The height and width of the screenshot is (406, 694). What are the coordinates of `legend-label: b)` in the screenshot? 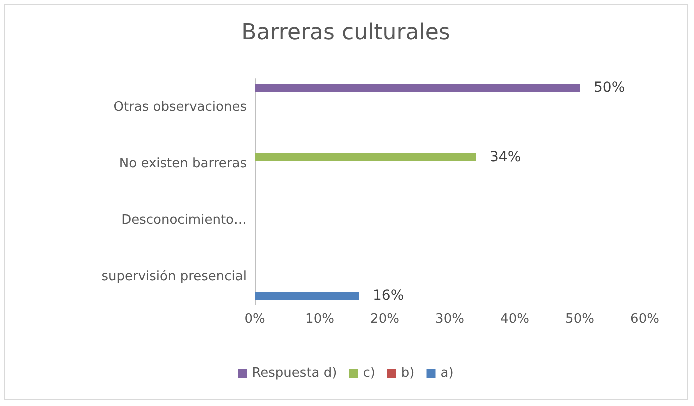 It's located at (408, 373).